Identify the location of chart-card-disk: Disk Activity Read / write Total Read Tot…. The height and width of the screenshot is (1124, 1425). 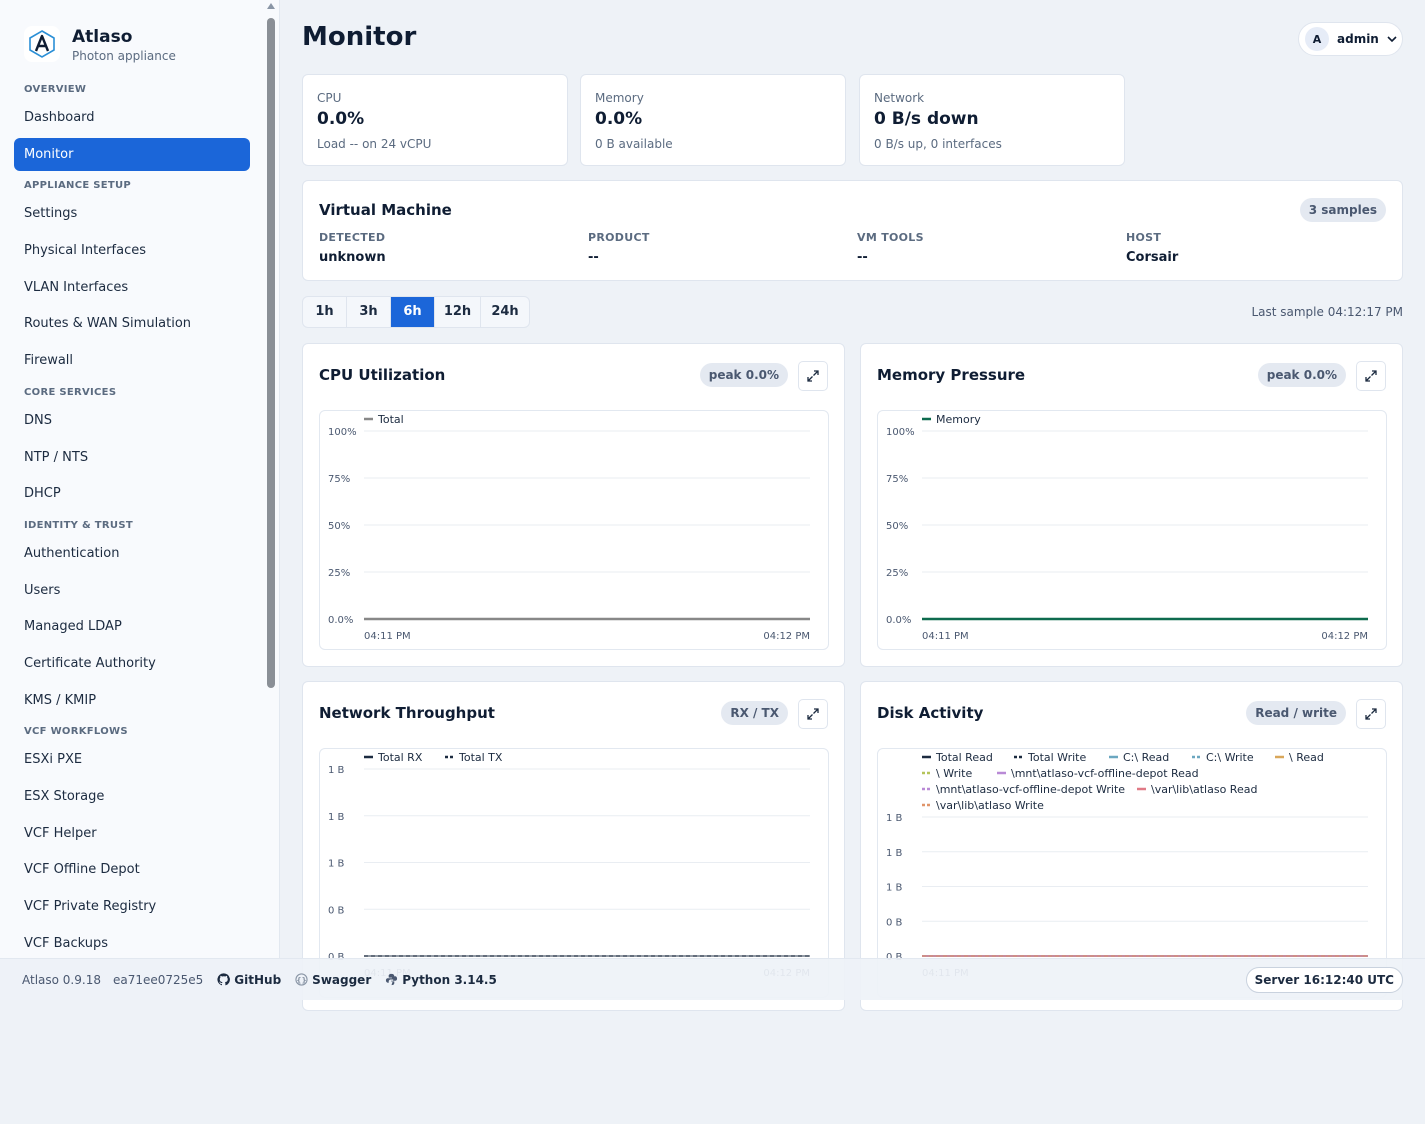
(1131, 846).